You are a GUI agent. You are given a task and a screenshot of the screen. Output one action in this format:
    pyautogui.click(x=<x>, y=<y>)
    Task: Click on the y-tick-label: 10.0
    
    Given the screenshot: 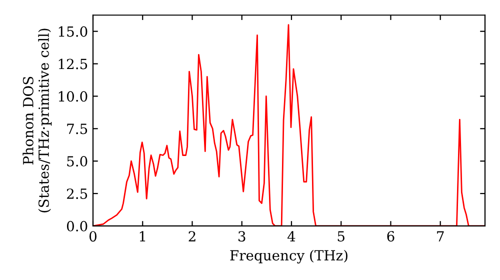 What is the action you would take?
    pyautogui.click(x=73, y=96)
    